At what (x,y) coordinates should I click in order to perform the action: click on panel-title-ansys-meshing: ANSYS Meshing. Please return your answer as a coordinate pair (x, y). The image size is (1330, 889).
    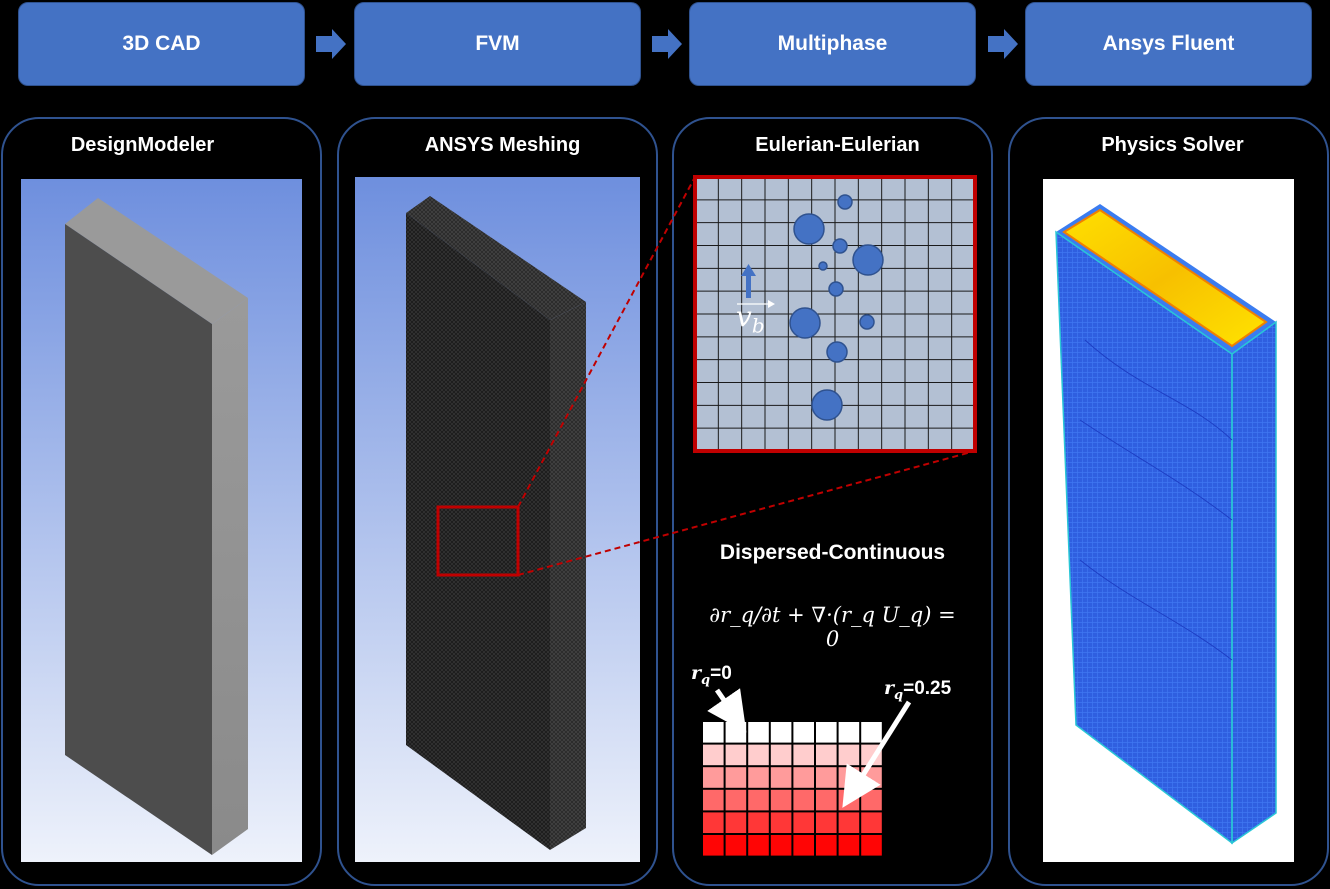
    Looking at the image, I should click on (502, 145).